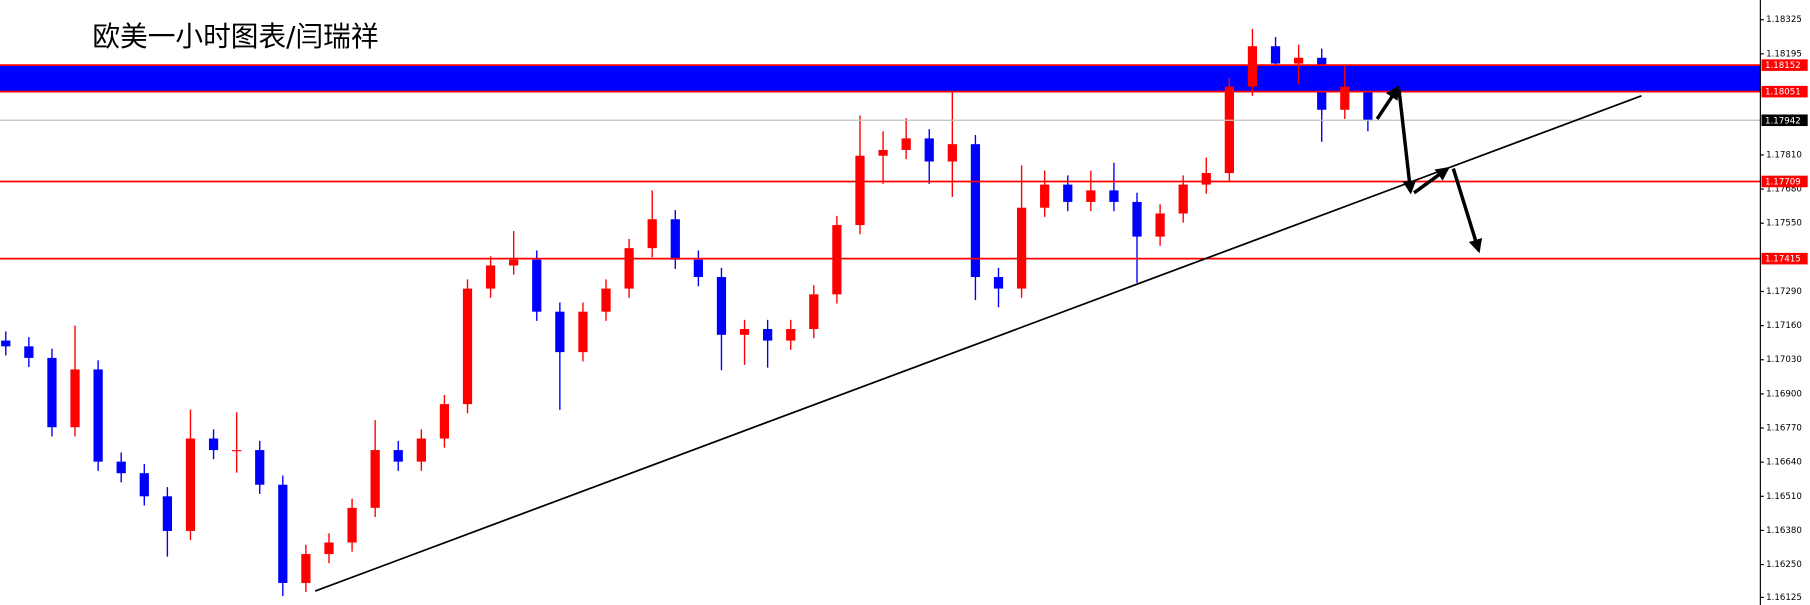 This screenshot has width=1810, height=605. Describe the element at coordinates (1784, 598) in the screenshot. I see `y-tick-label: 1.16125` at that location.